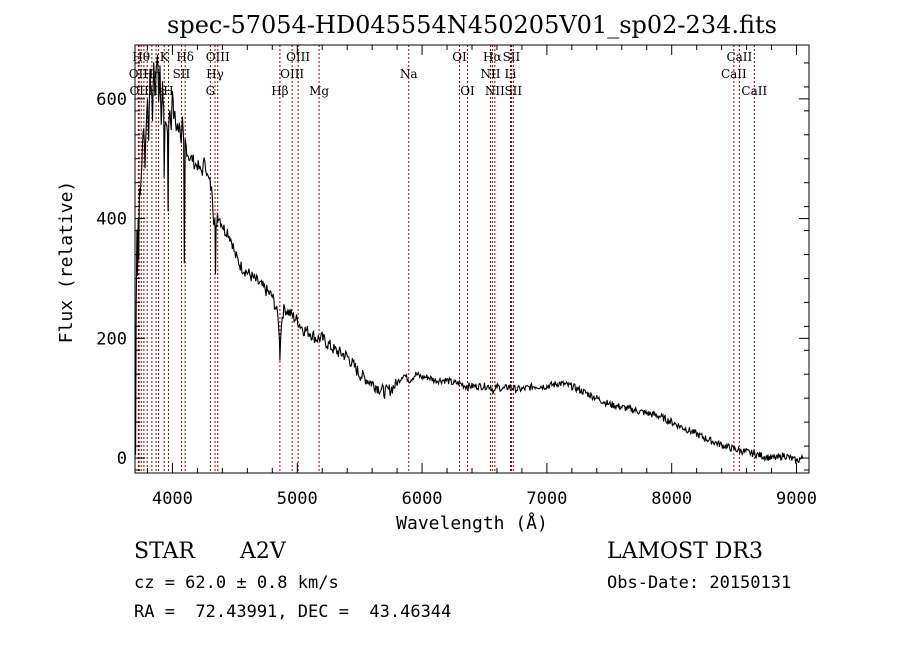 Image resolution: width=900 pixels, height=649 pixels. Describe the element at coordinates (164, 551) in the screenshot. I see `object-class: STAR` at that location.